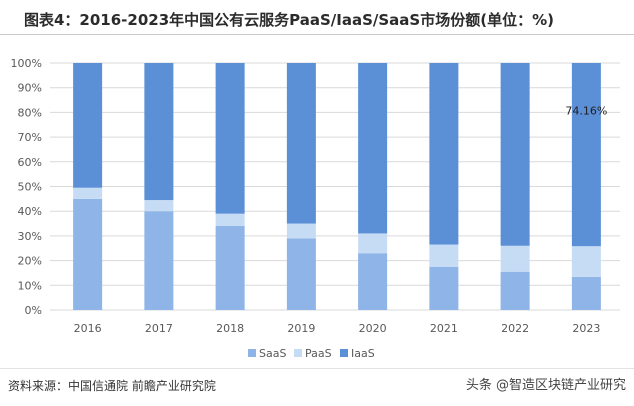  Describe the element at coordinates (159, 328) in the screenshot. I see `x-tick-label: 2017` at that location.